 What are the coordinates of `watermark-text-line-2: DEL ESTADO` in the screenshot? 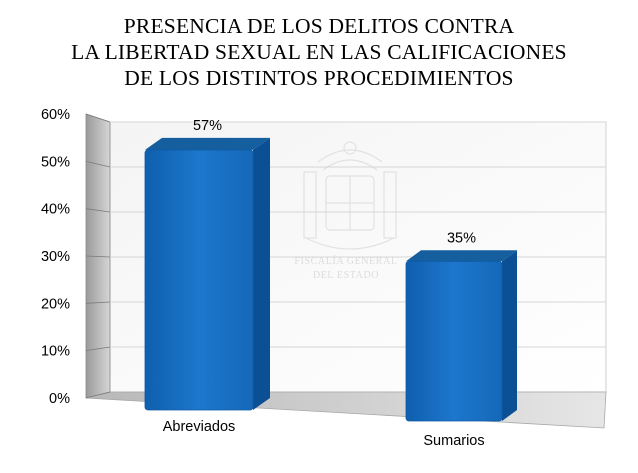 It's located at (346, 275).